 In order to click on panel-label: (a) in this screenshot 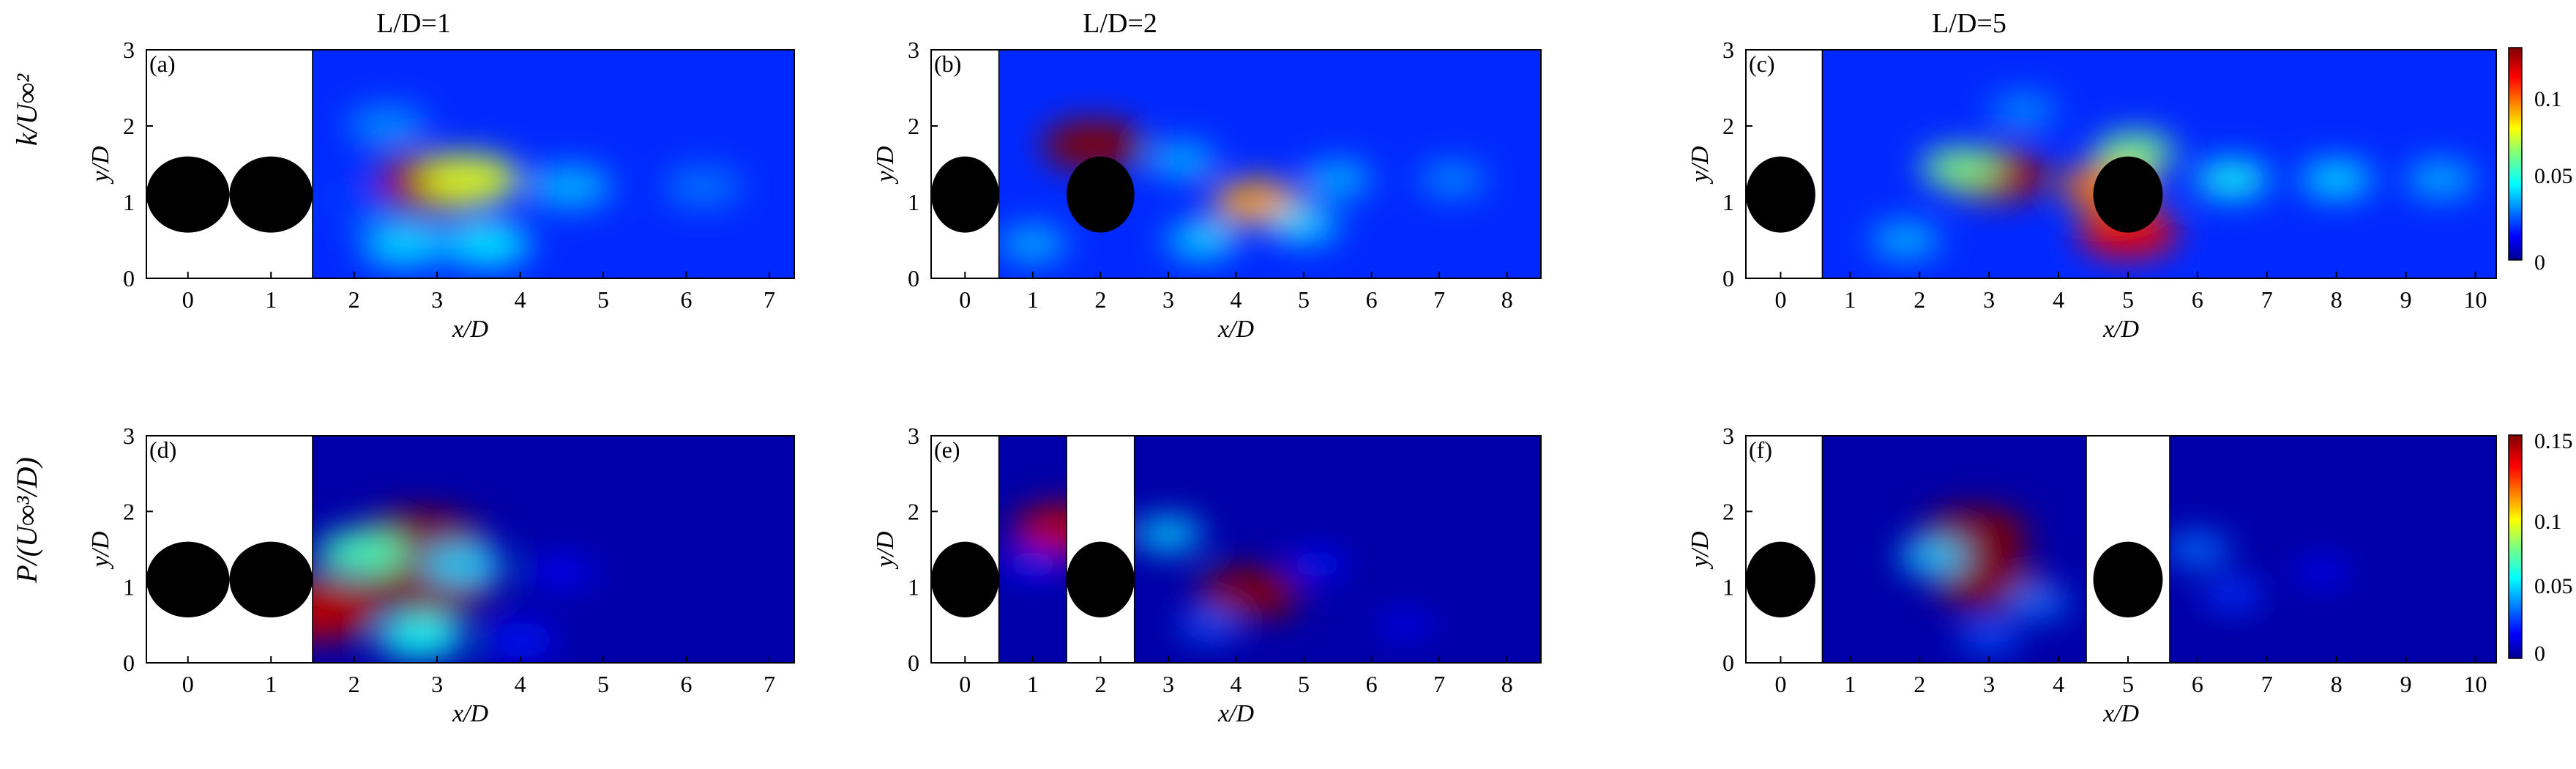, I will do `click(162, 64)`.